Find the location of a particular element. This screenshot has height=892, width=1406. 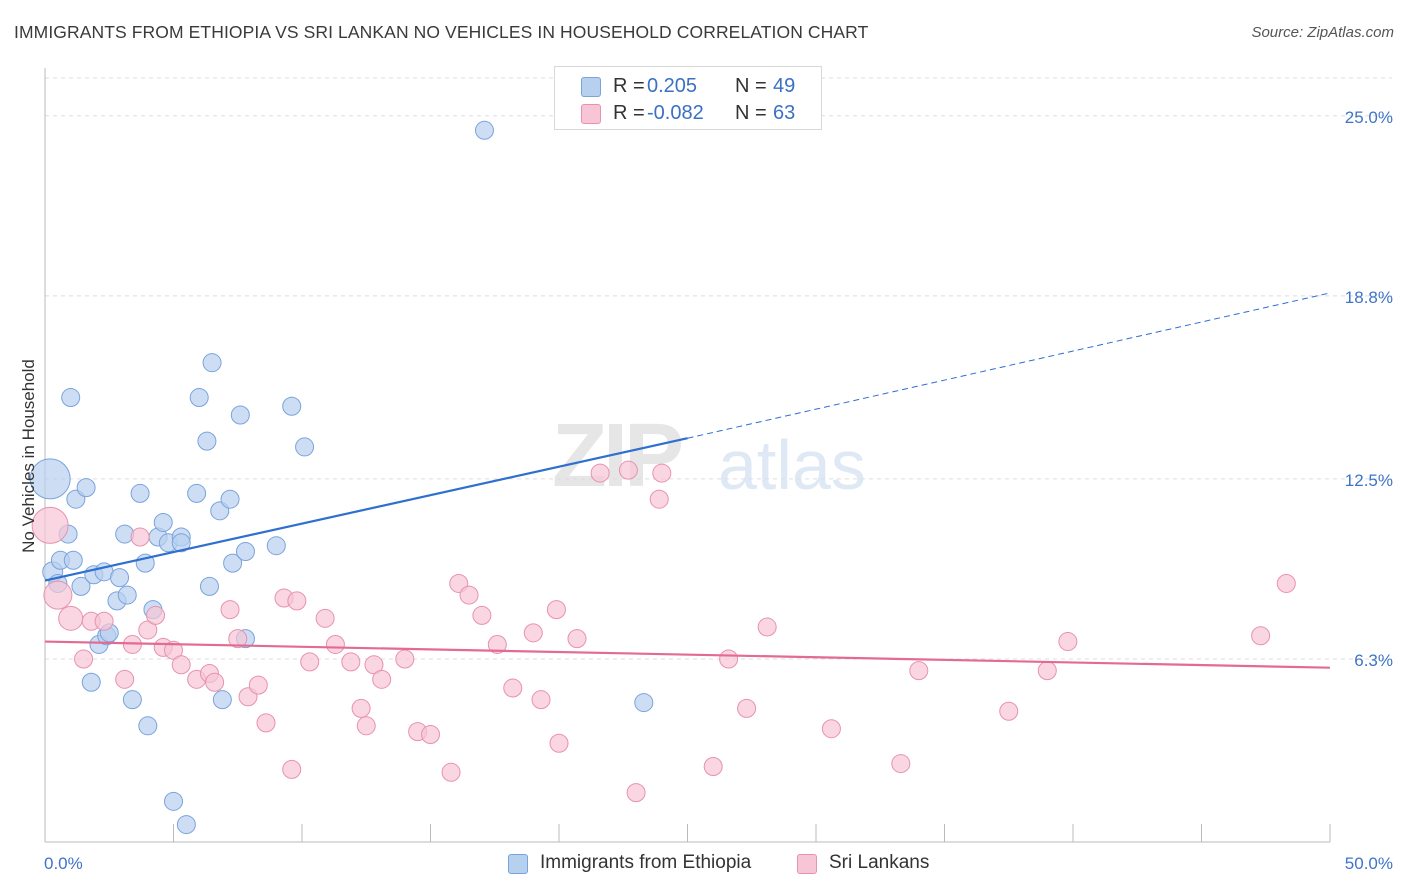

r-value: 0.205 is located at coordinates (672, 86).